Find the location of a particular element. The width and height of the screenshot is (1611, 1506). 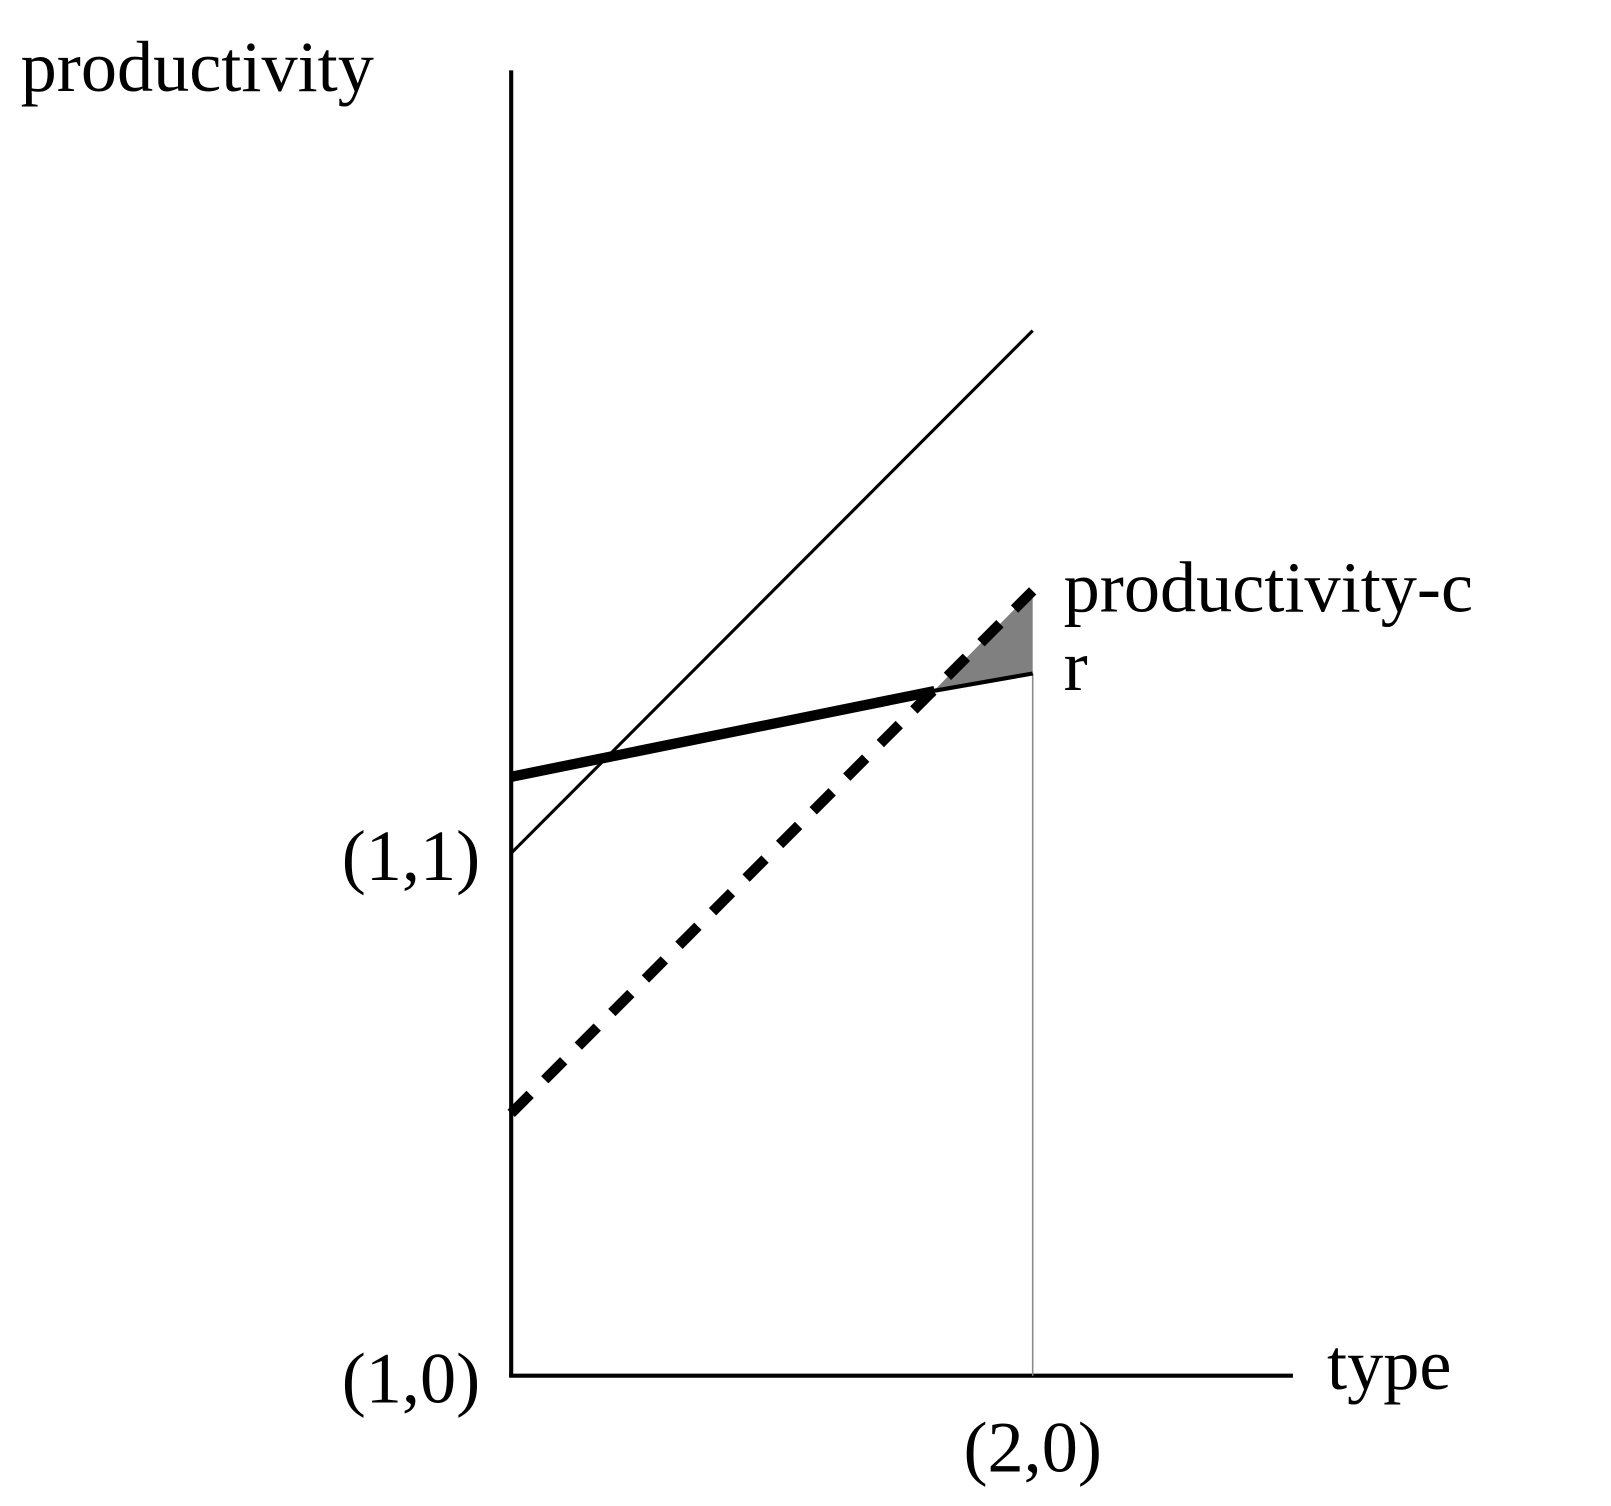

origin-label: (1,0) is located at coordinates (411, 1379).